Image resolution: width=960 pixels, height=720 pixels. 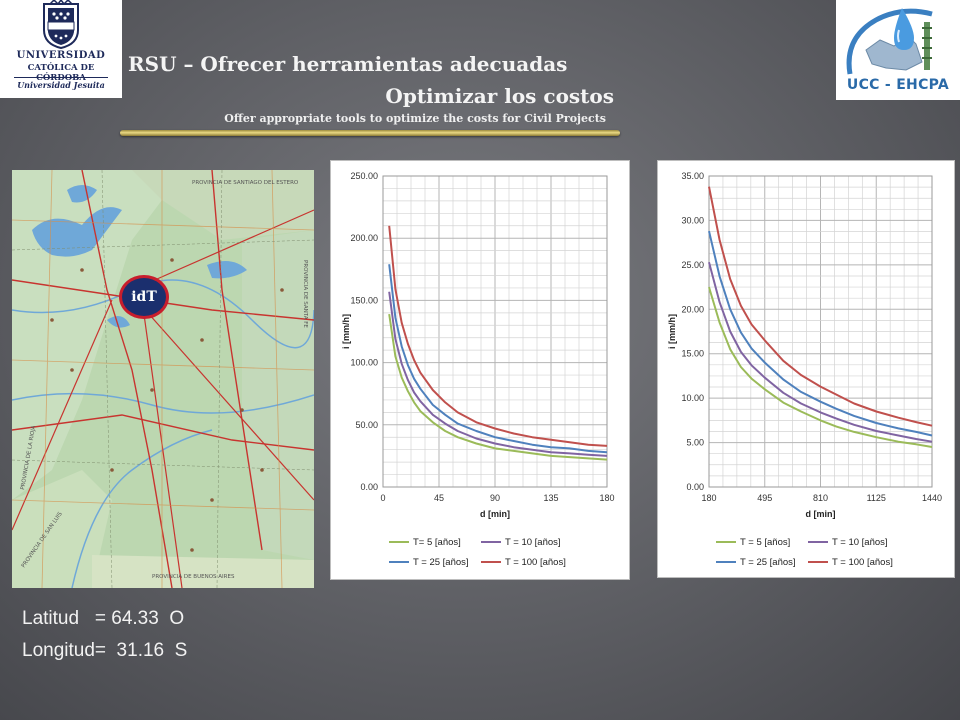 I want to click on x-tick-label: 45, so click(x=439, y=498).